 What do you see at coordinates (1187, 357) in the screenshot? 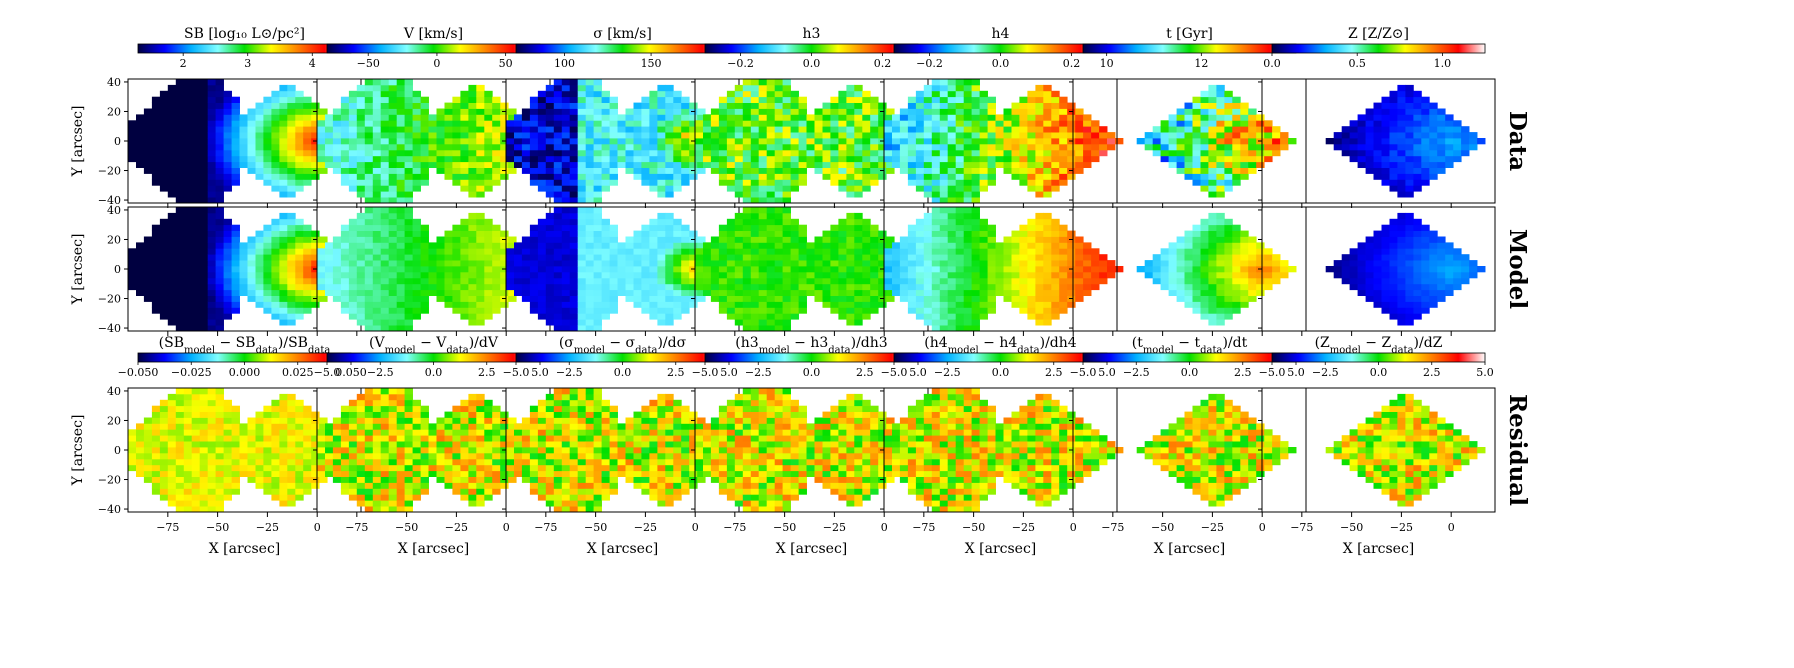
I see `residual-colorbar-5: (tmodel − tdata)/dt−5.0 −2.5 0.0 2.5 5.0` at bounding box center [1187, 357].